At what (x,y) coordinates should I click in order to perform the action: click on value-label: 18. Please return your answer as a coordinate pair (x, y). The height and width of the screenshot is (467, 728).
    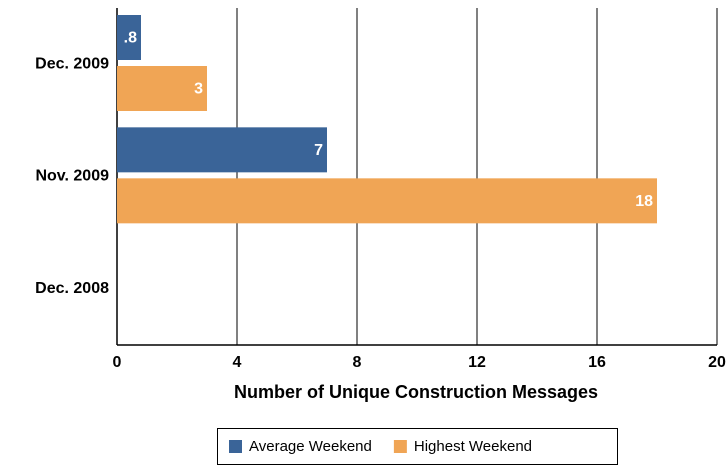
    Looking at the image, I should click on (644, 201).